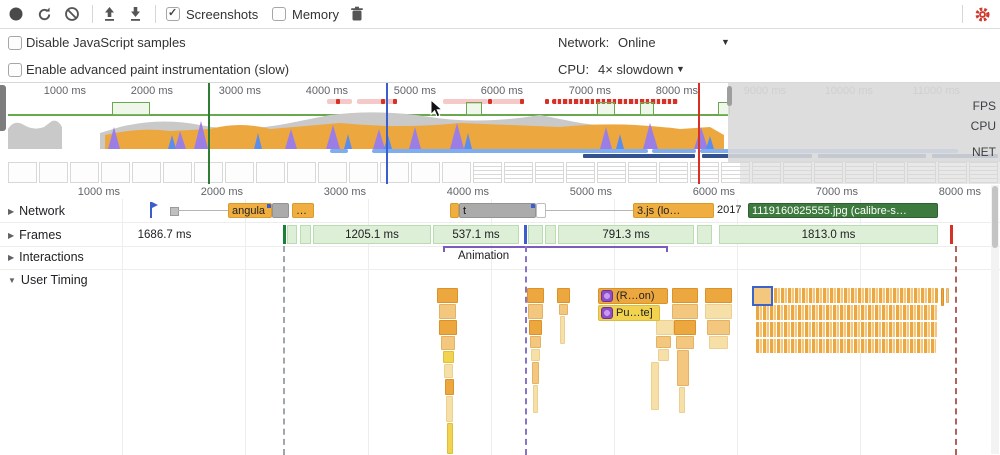 Image resolution: width=1000 pixels, height=455 pixels. I want to click on interactions-track-header: ▶ Interactions, so click(46, 257).